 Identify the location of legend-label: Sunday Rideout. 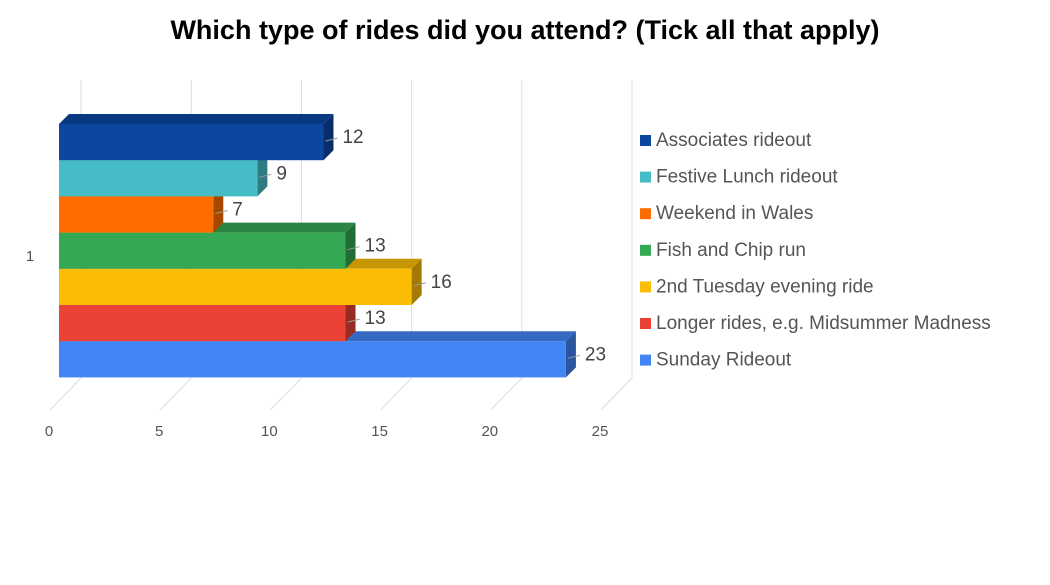
(724, 360).